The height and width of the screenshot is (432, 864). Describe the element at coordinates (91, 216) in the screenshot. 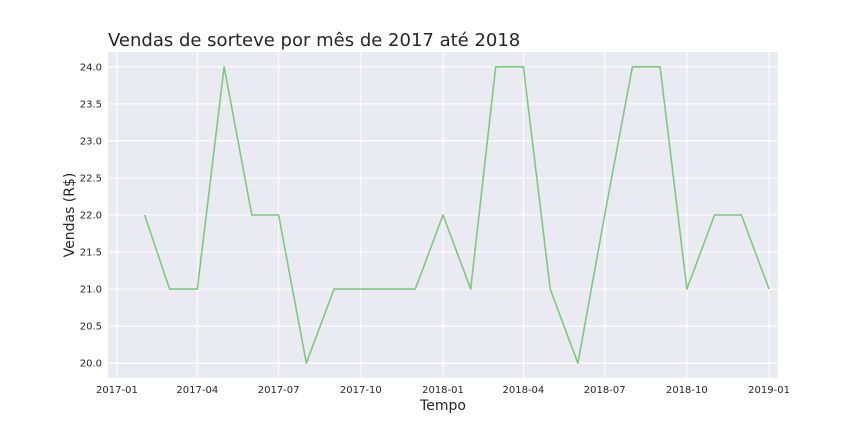

I see `y-tick-label: 22.0` at that location.